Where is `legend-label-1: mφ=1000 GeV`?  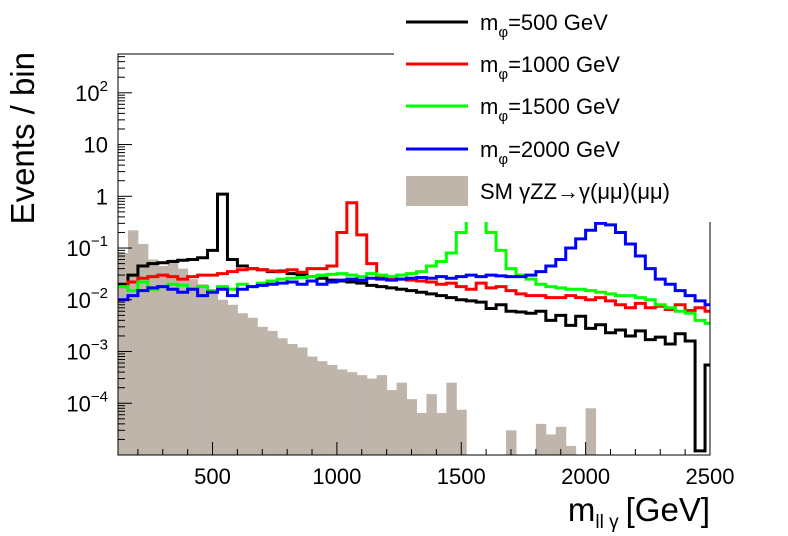
legend-label-1: mφ=1000 GeV is located at coordinates (550, 67).